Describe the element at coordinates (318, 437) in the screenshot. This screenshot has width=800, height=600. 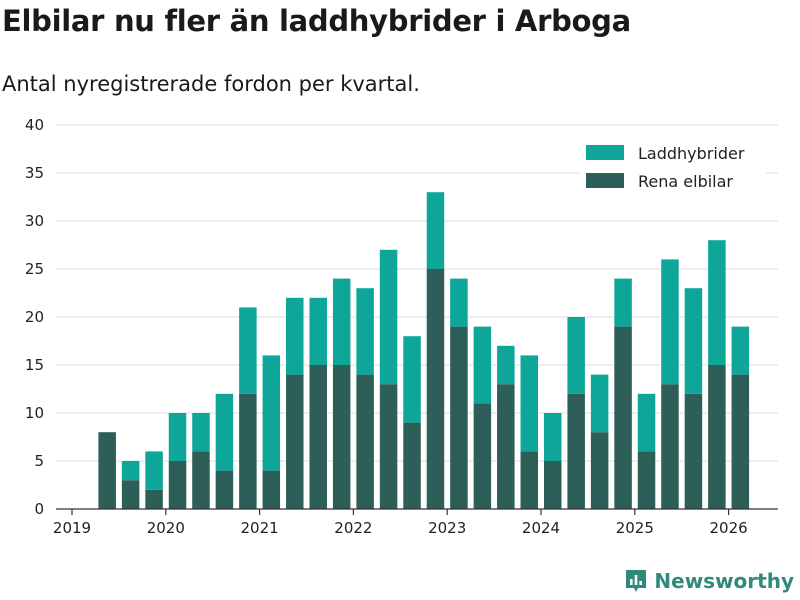
I see `bar-rena-elbilar-2021-Q3` at that location.